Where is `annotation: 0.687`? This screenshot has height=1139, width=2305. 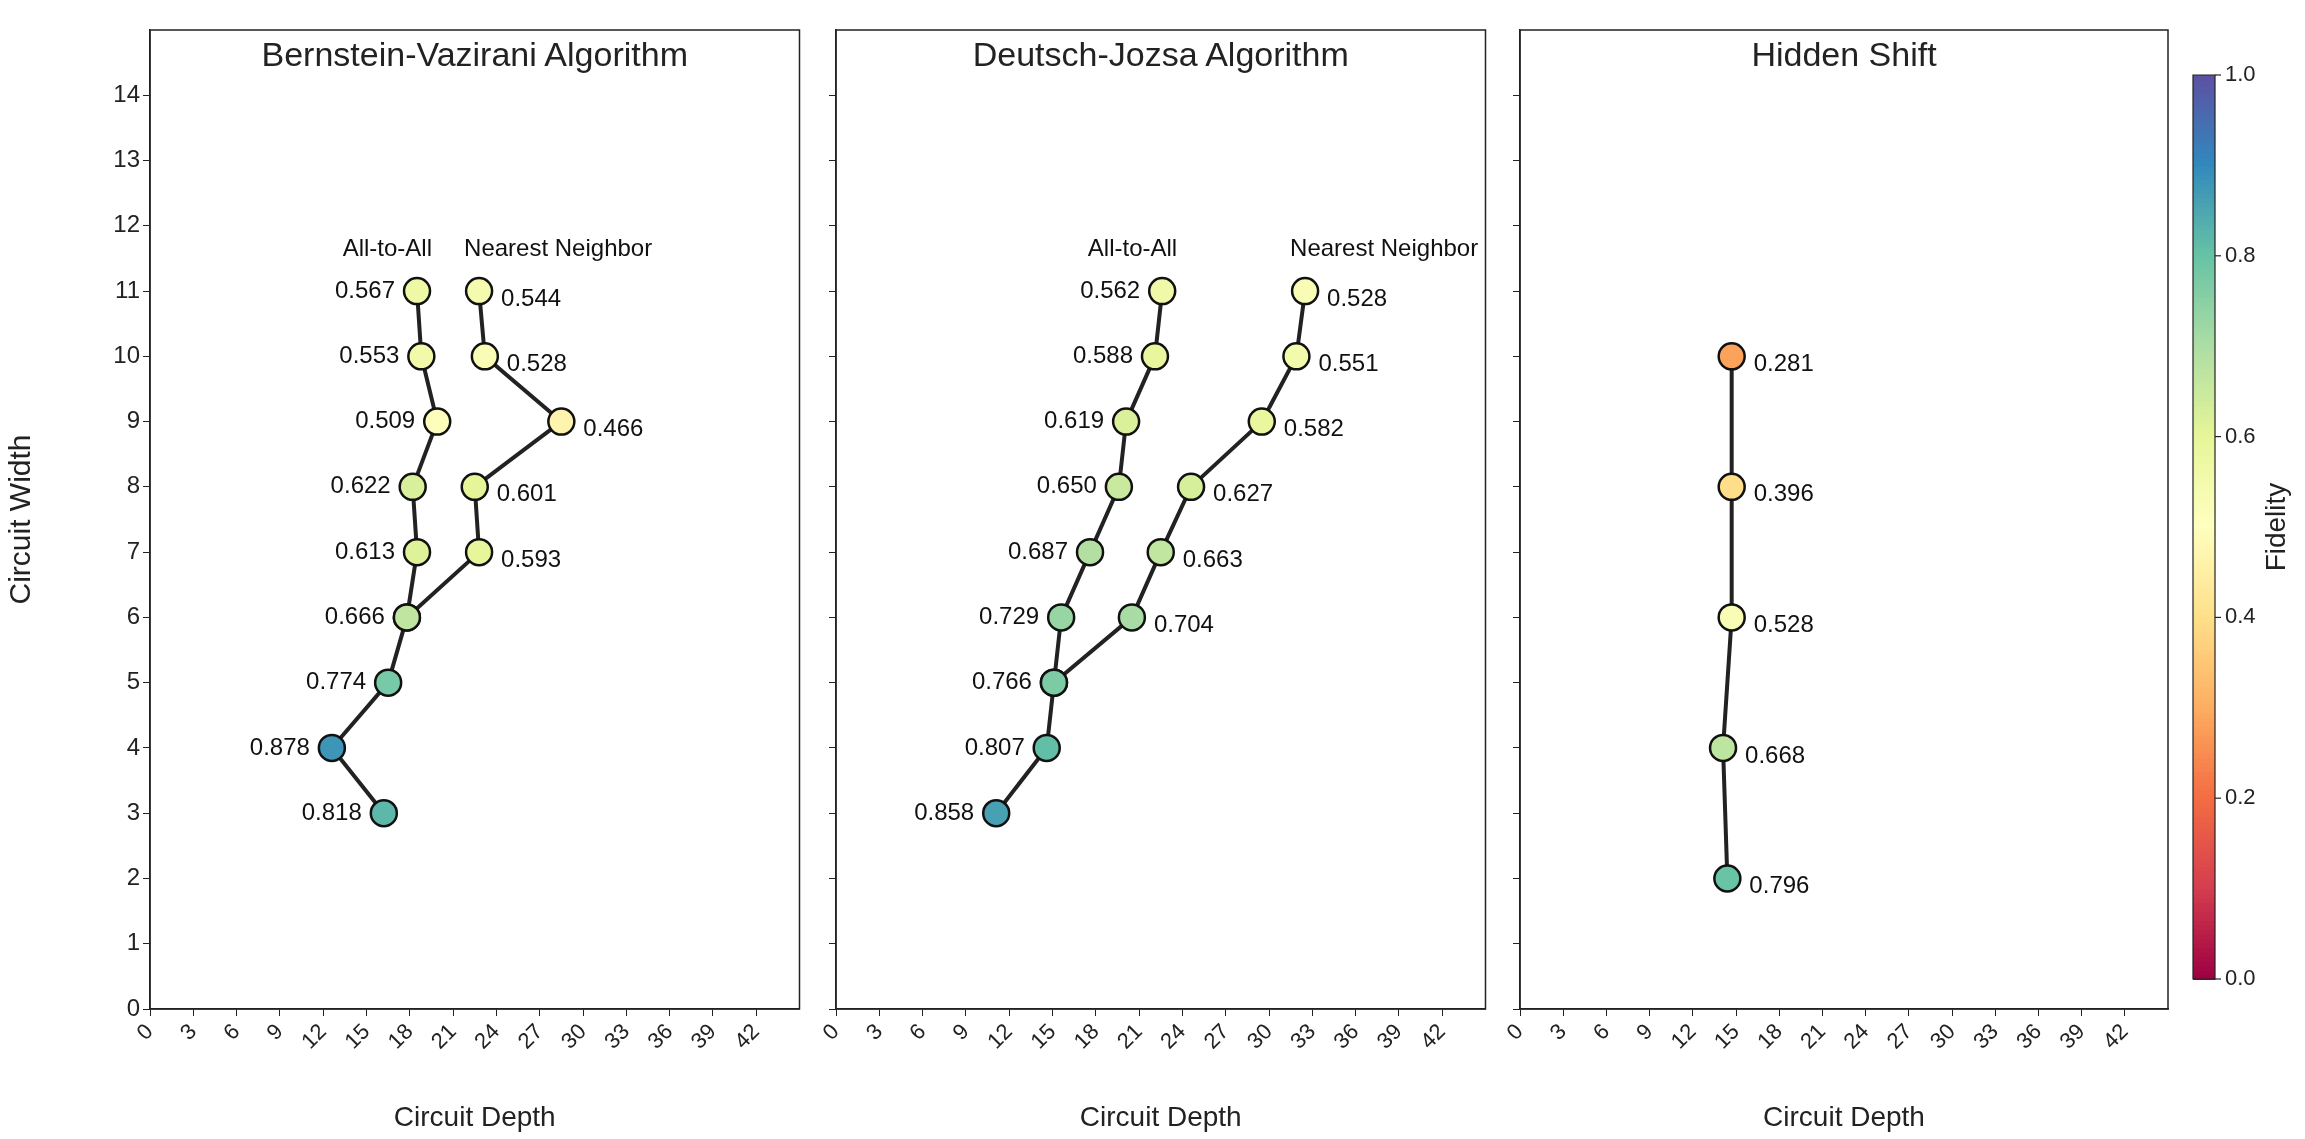
annotation: 0.687 is located at coordinates (1038, 550).